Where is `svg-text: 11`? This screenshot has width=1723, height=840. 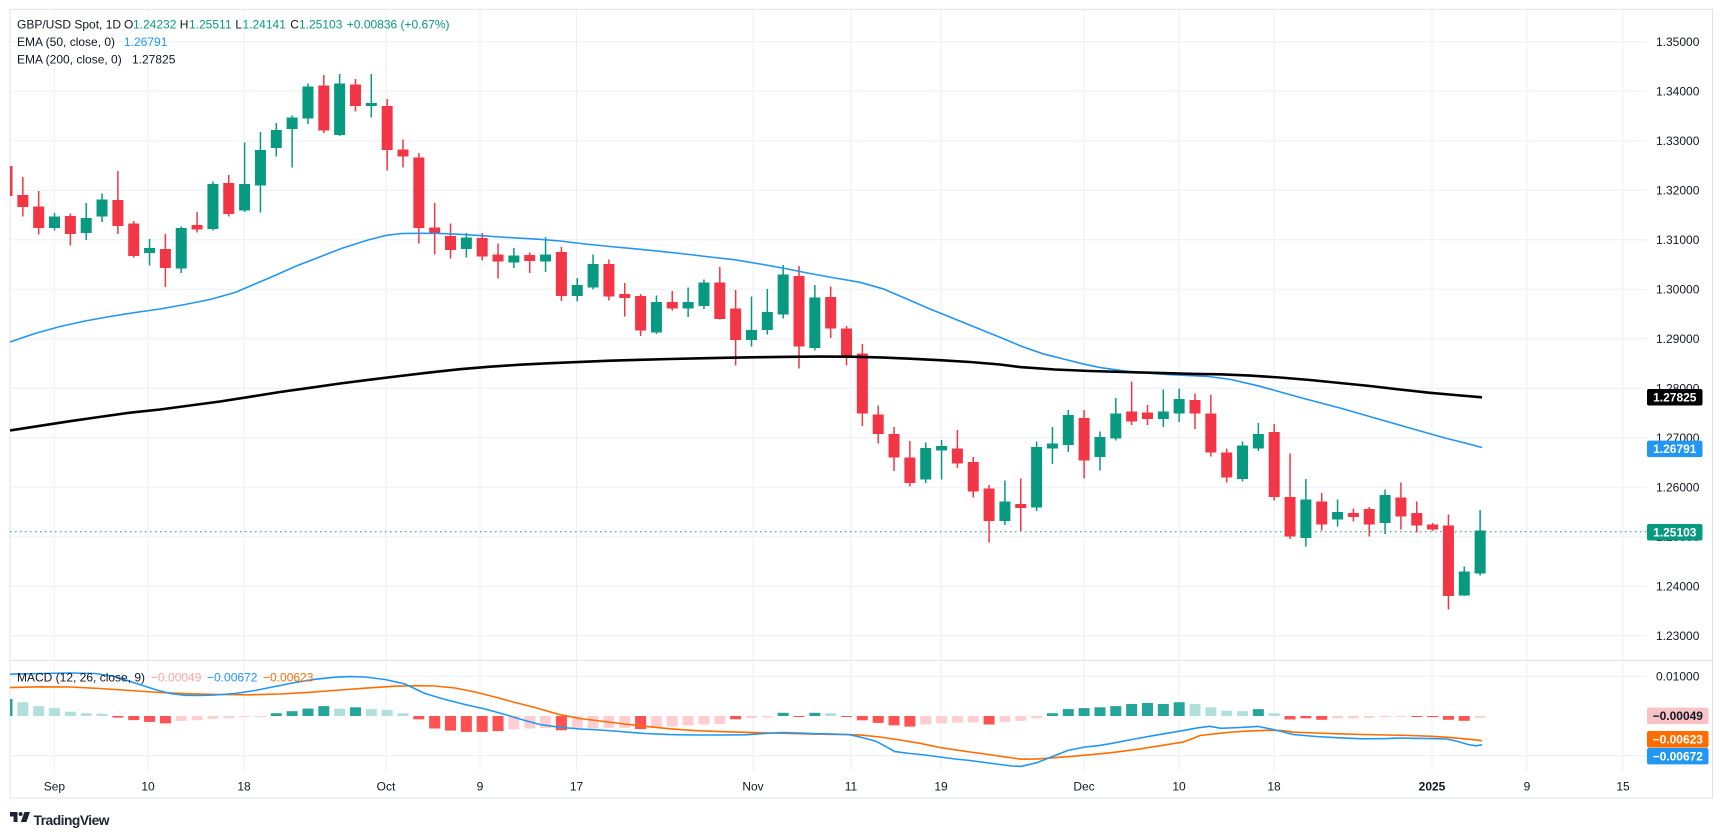
svg-text: 11 is located at coordinates (851, 787).